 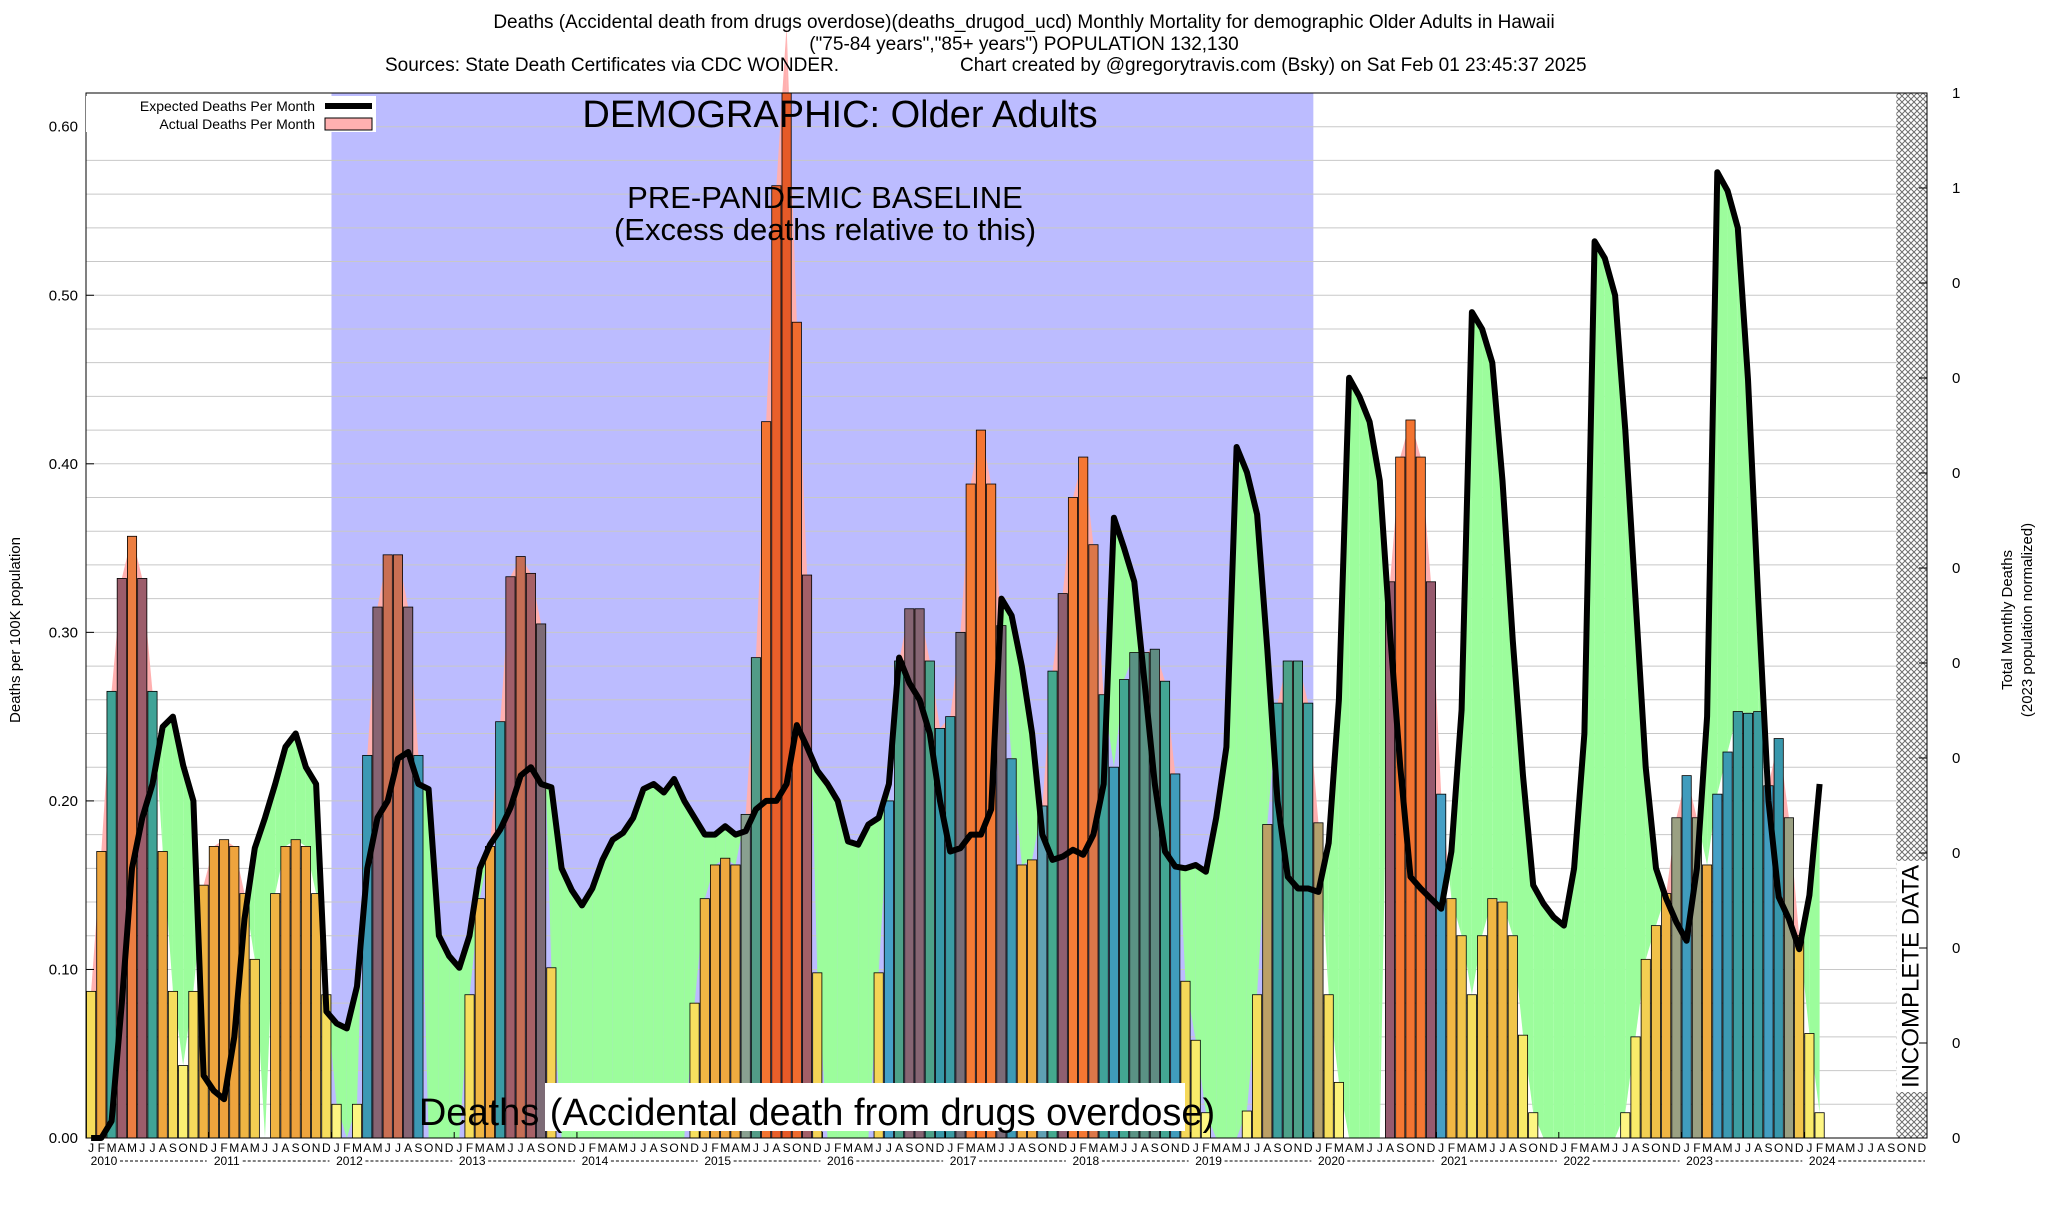 What do you see at coordinates (15, 630) in the screenshot?
I see `y-axis-label: Deaths per 100K population` at bounding box center [15, 630].